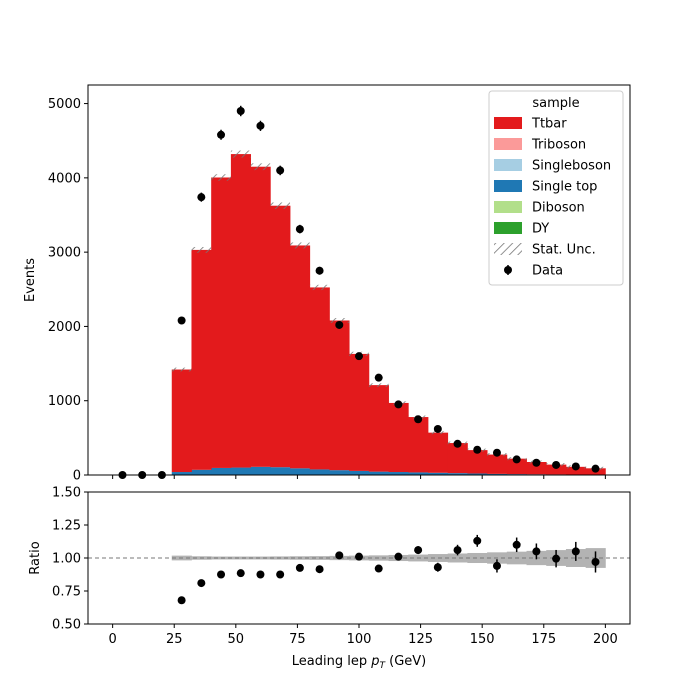  I want to click on legend-label-diboson: Diboson, so click(558, 208).